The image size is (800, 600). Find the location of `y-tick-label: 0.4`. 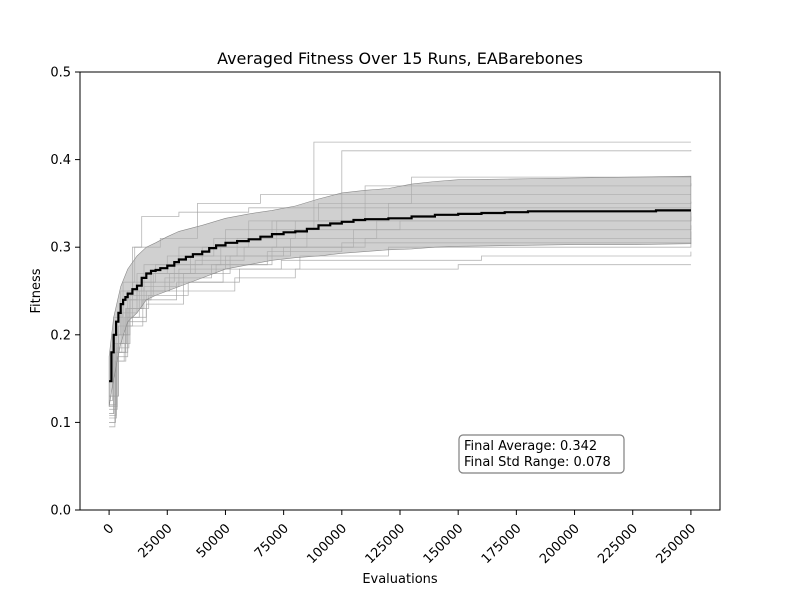

y-tick-label: 0.4 is located at coordinates (60, 160).